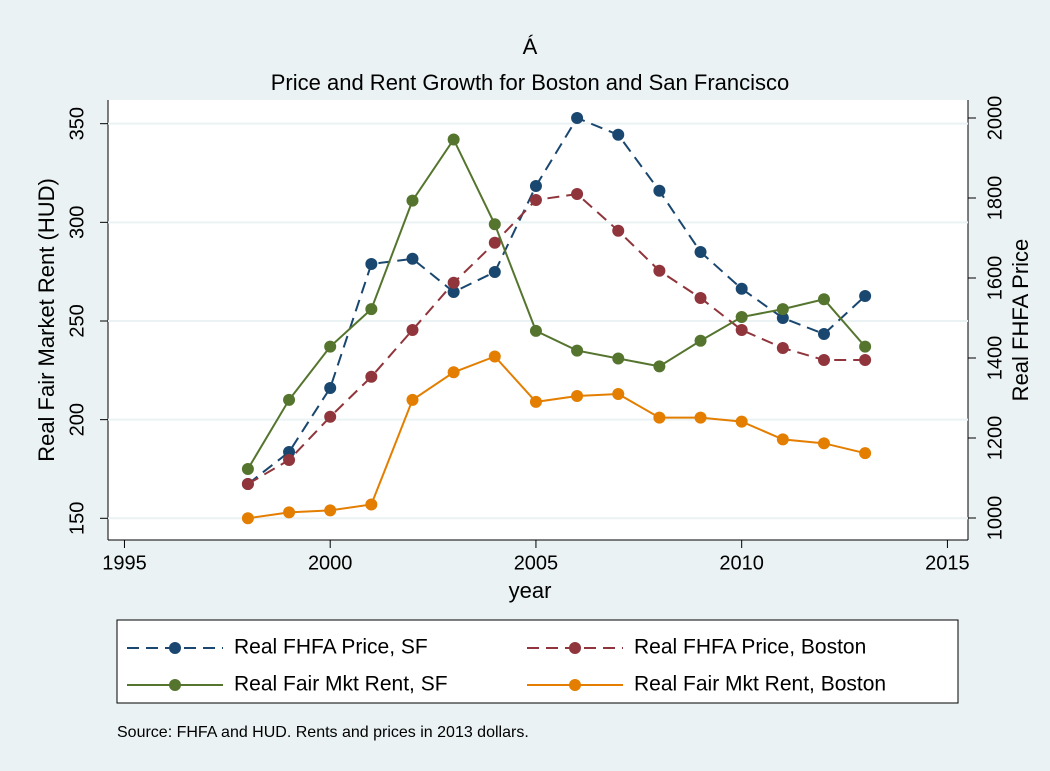 The width and height of the screenshot is (1050, 771). What do you see at coordinates (760, 684) in the screenshot?
I see `legend-label: Real Fair Mkt Rent, Boston` at bounding box center [760, 684].